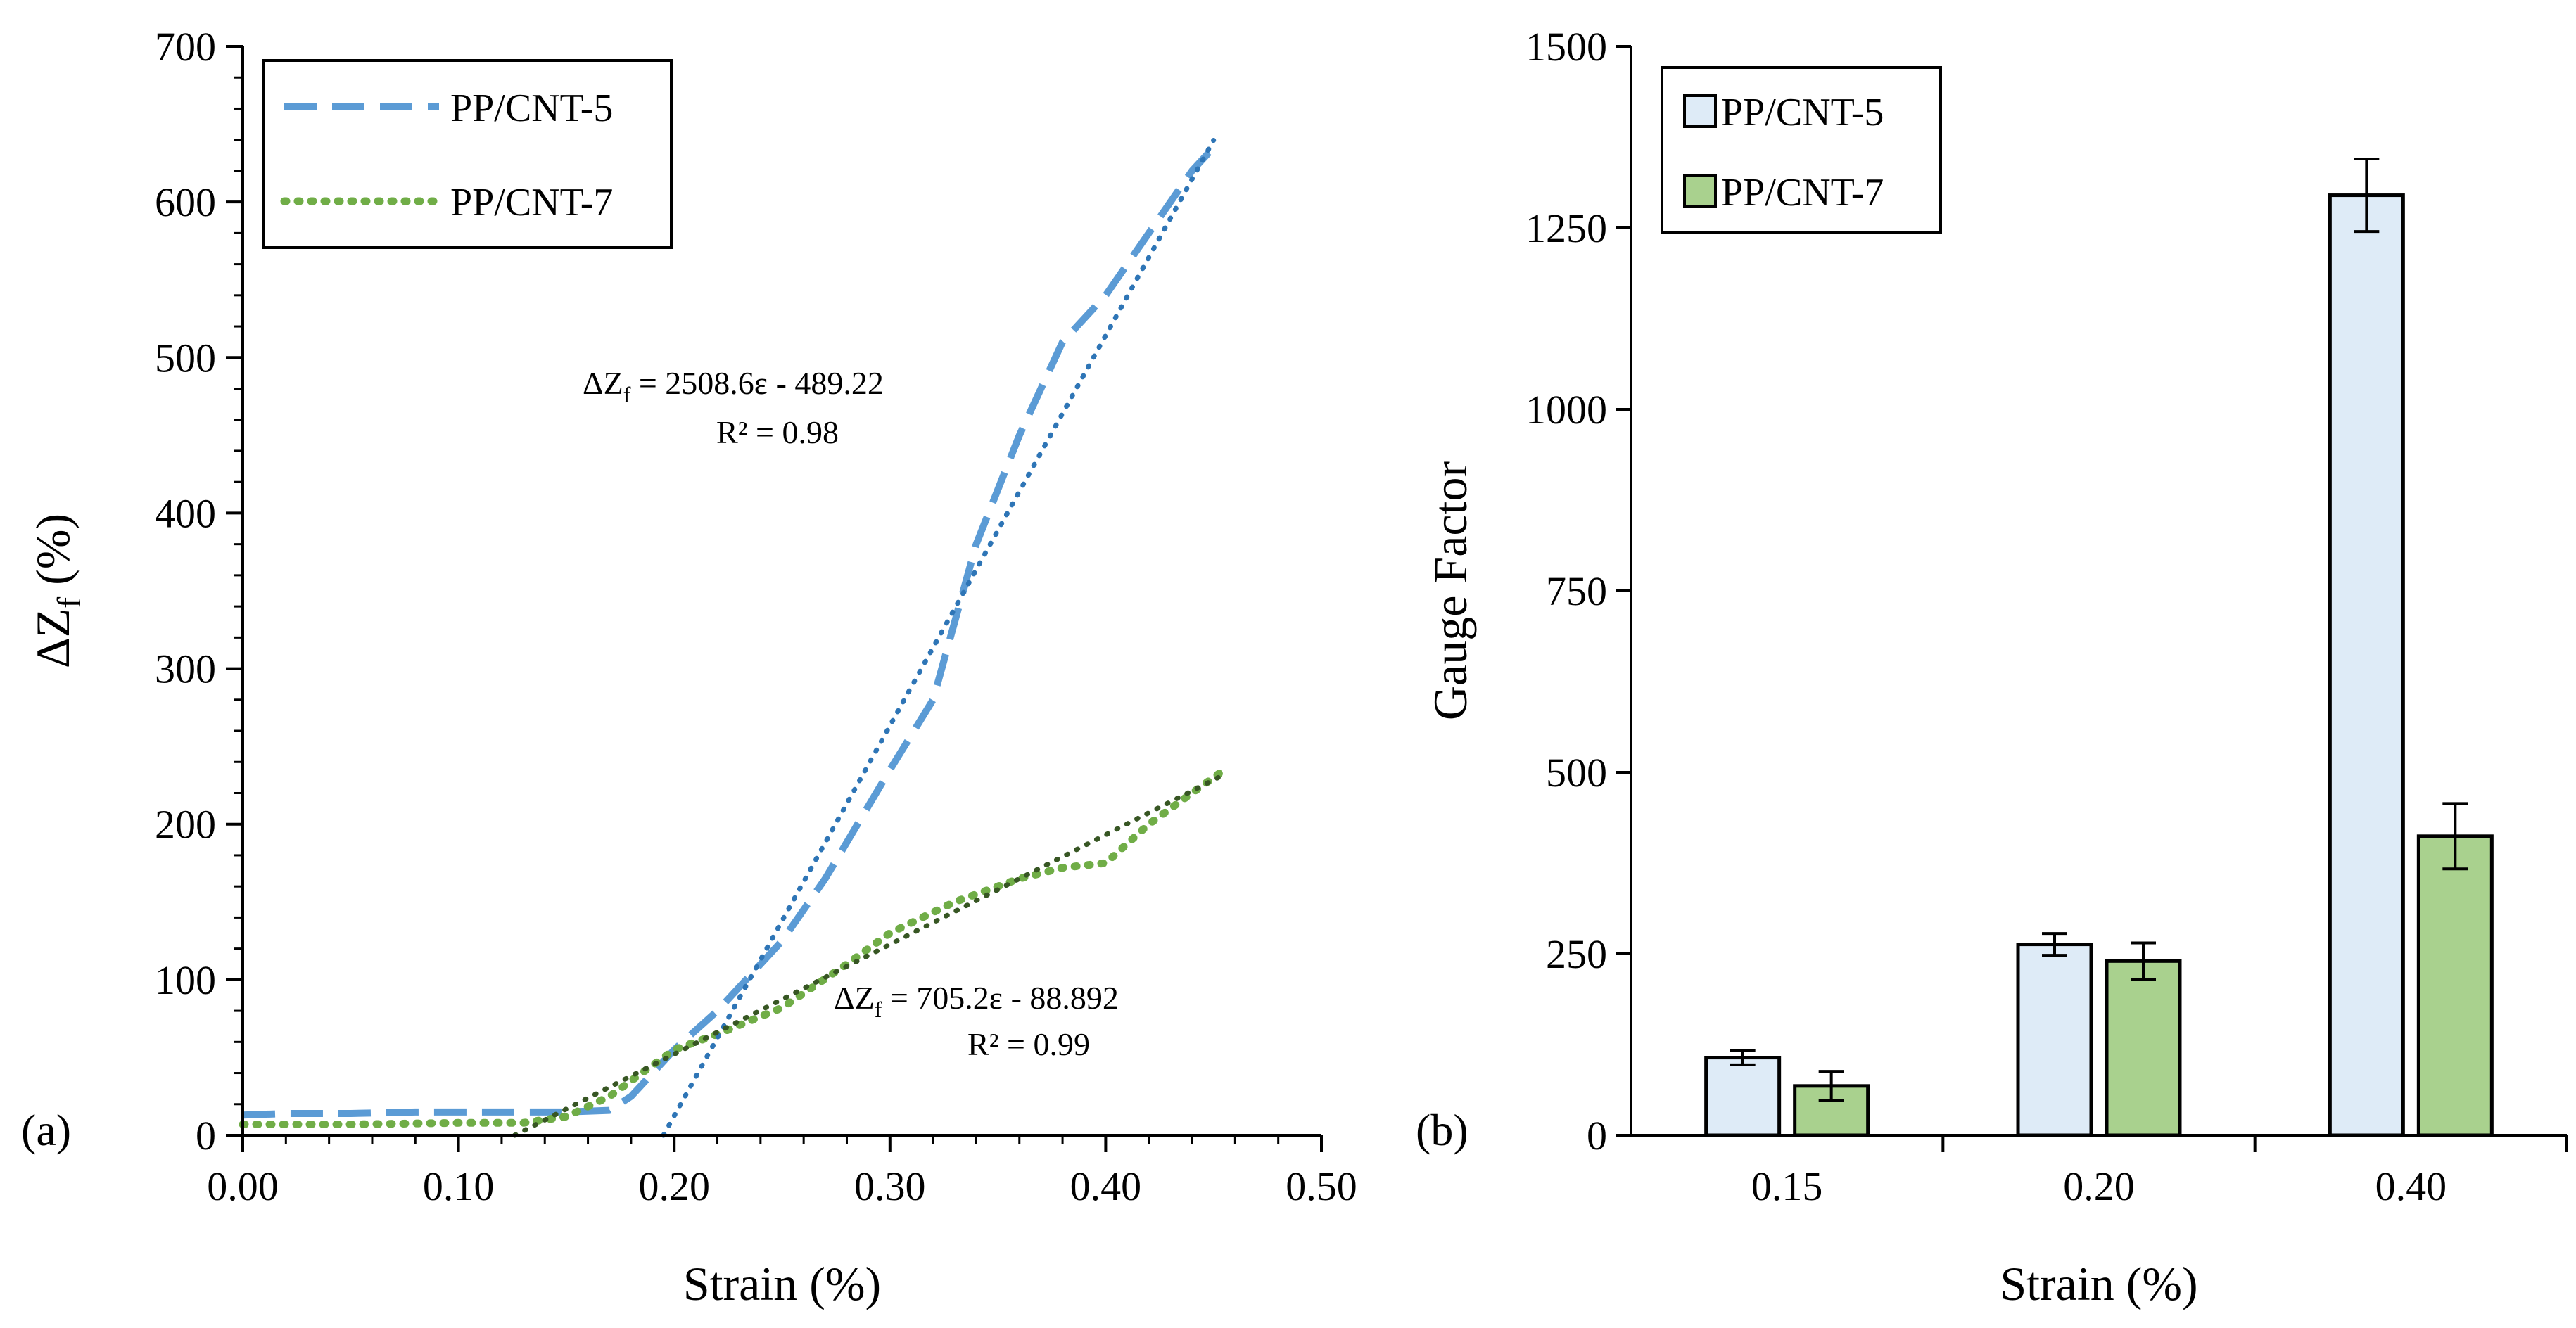 This screenshot has width=2576, height=1328. Describe the element at coordinates (733, 386) in the screenshot. I see `trendline-equation: ΔZf = 2508.6ε - 489.22` at that location.